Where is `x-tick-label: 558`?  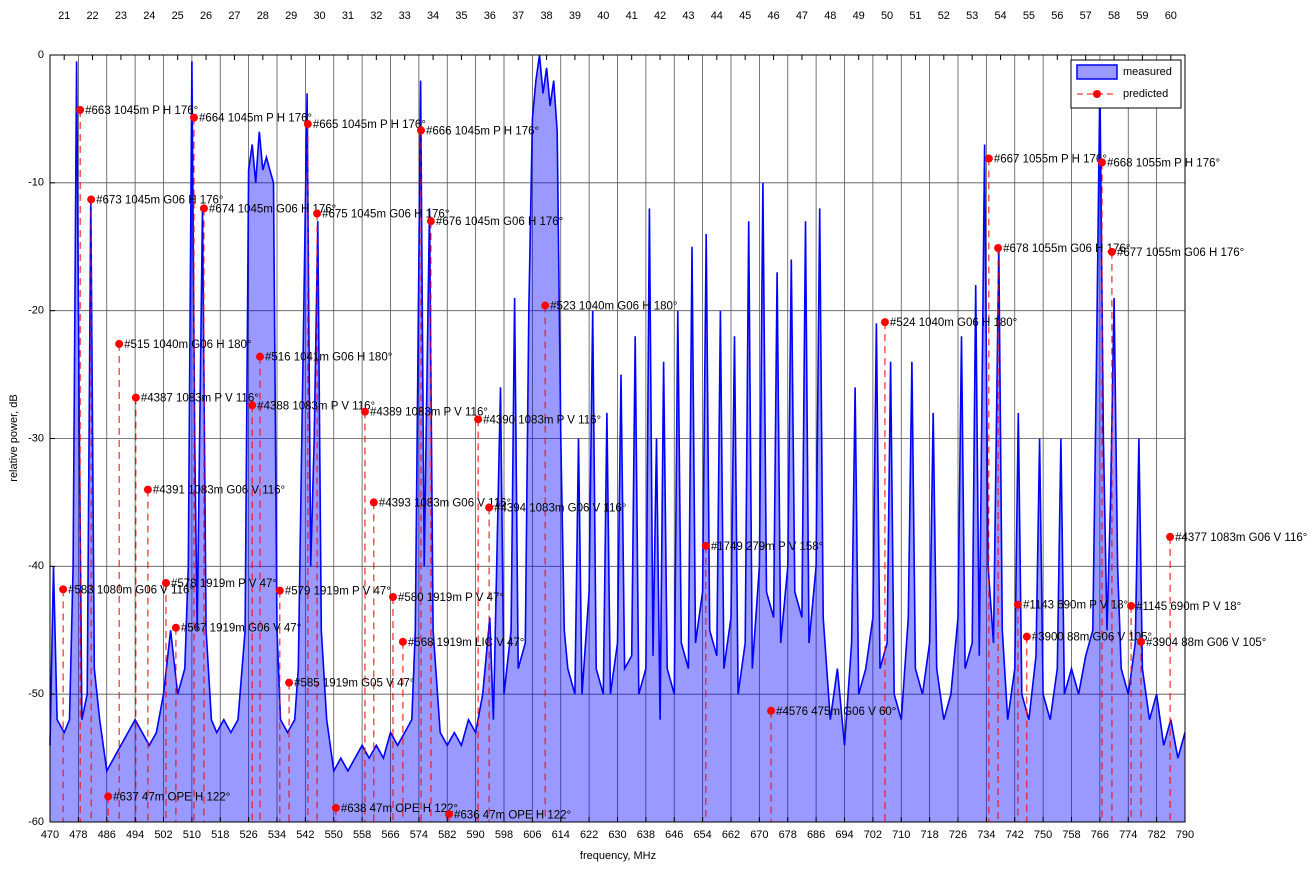 x-tick-label: 558 is located at coordinates (362, 835).